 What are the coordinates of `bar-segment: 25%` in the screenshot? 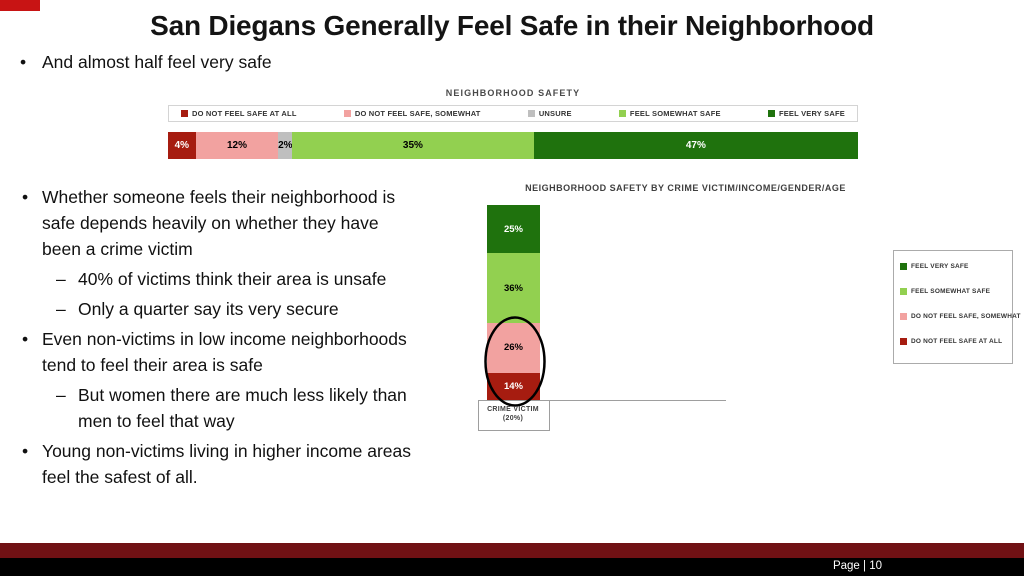 It's located at (513, 229).